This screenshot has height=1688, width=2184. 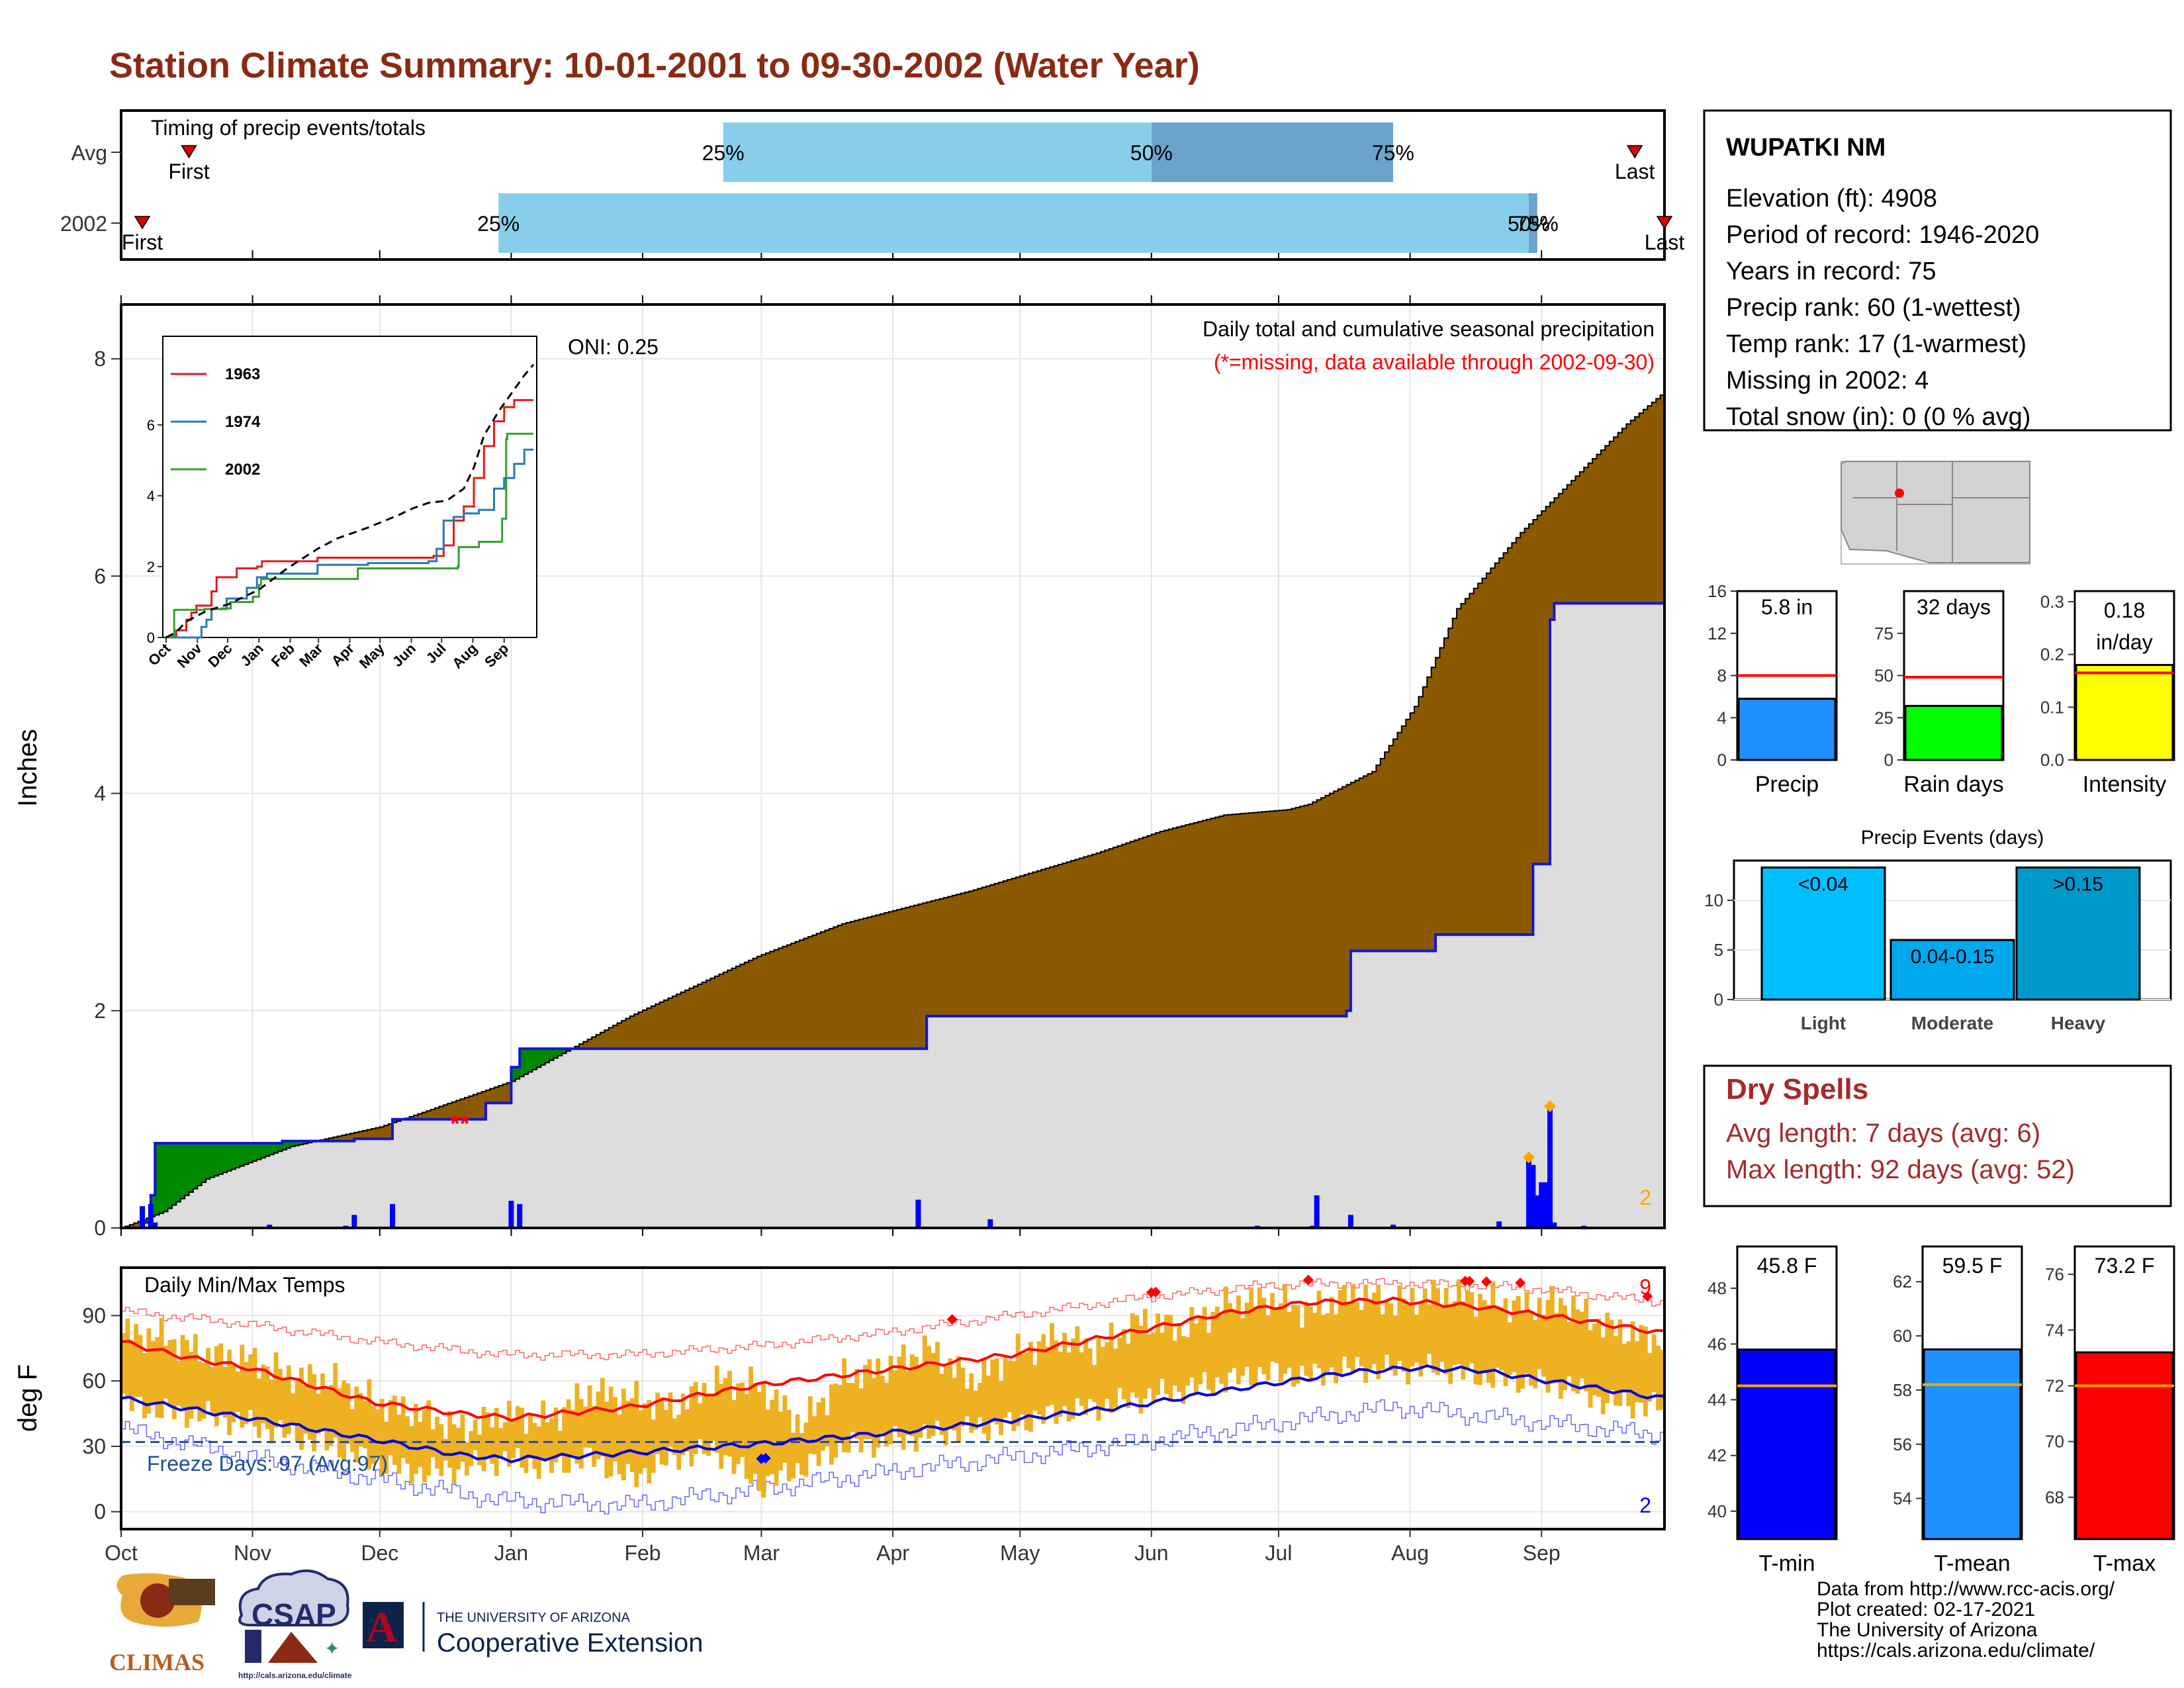 I want to click on inset-average-line, so click(x=350, y=501).